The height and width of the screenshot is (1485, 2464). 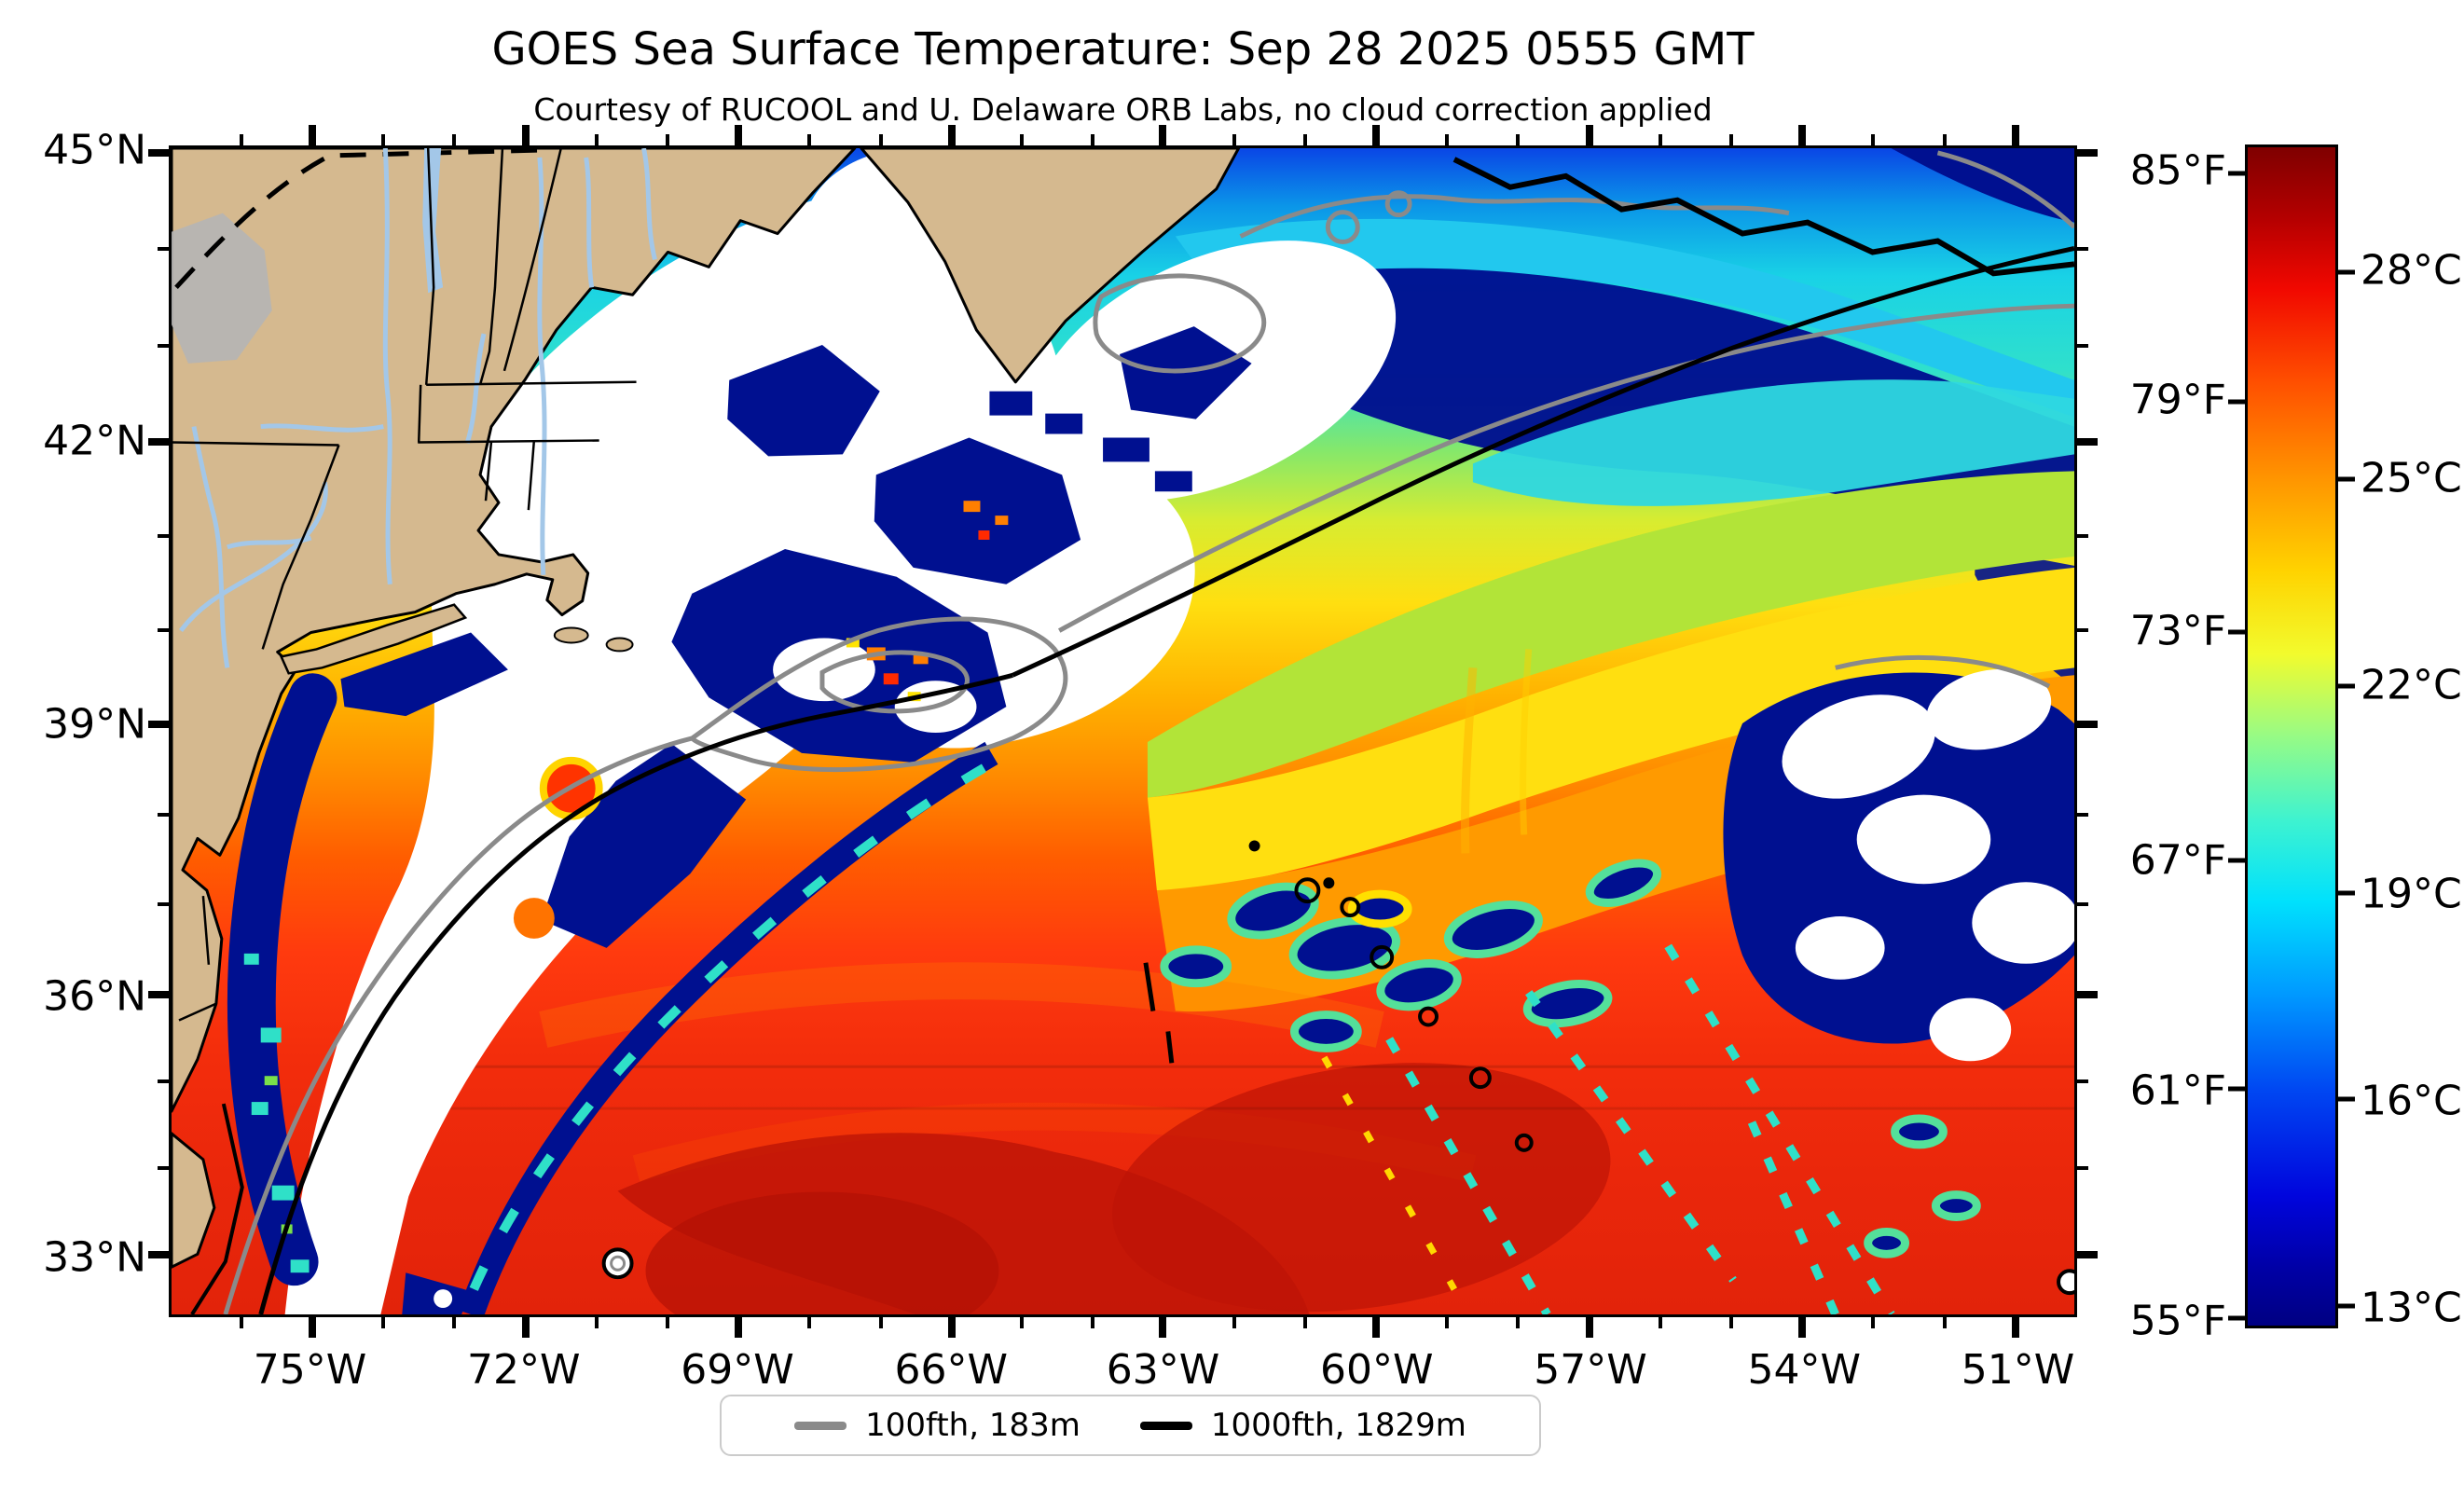 I want to click on legend-label: 1000fth, 1829m, so click(x=1338, y=1425).